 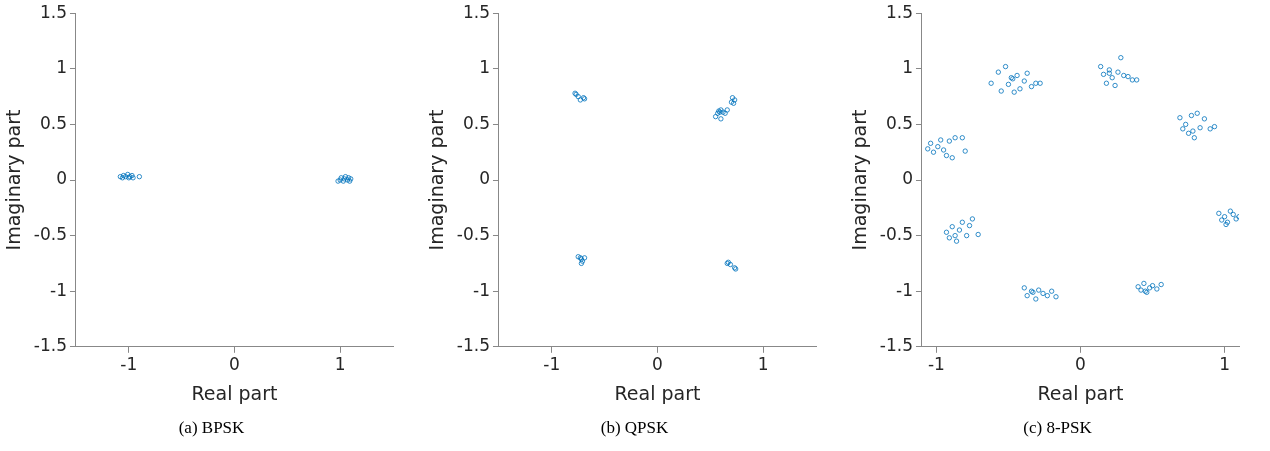 I want to click on text: (b) QPSK, so click(x=634, y=428).